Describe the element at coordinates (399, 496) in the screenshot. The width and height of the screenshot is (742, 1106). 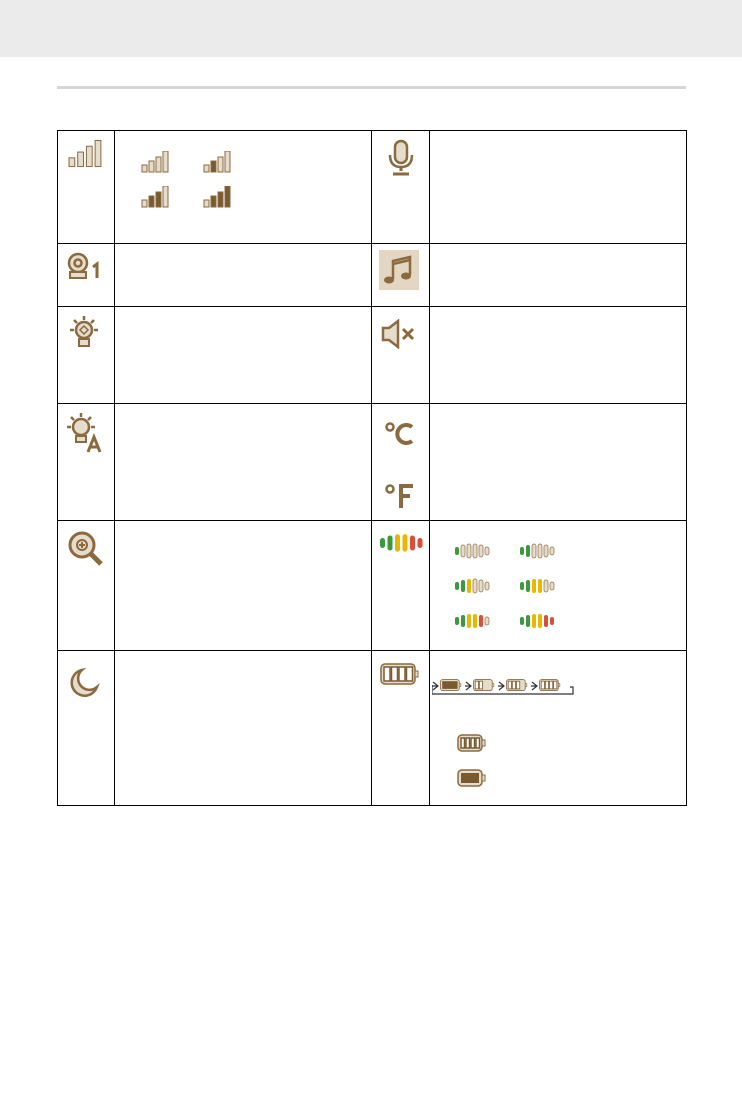
I see `temperature-fahrenheit-icon` at that location.